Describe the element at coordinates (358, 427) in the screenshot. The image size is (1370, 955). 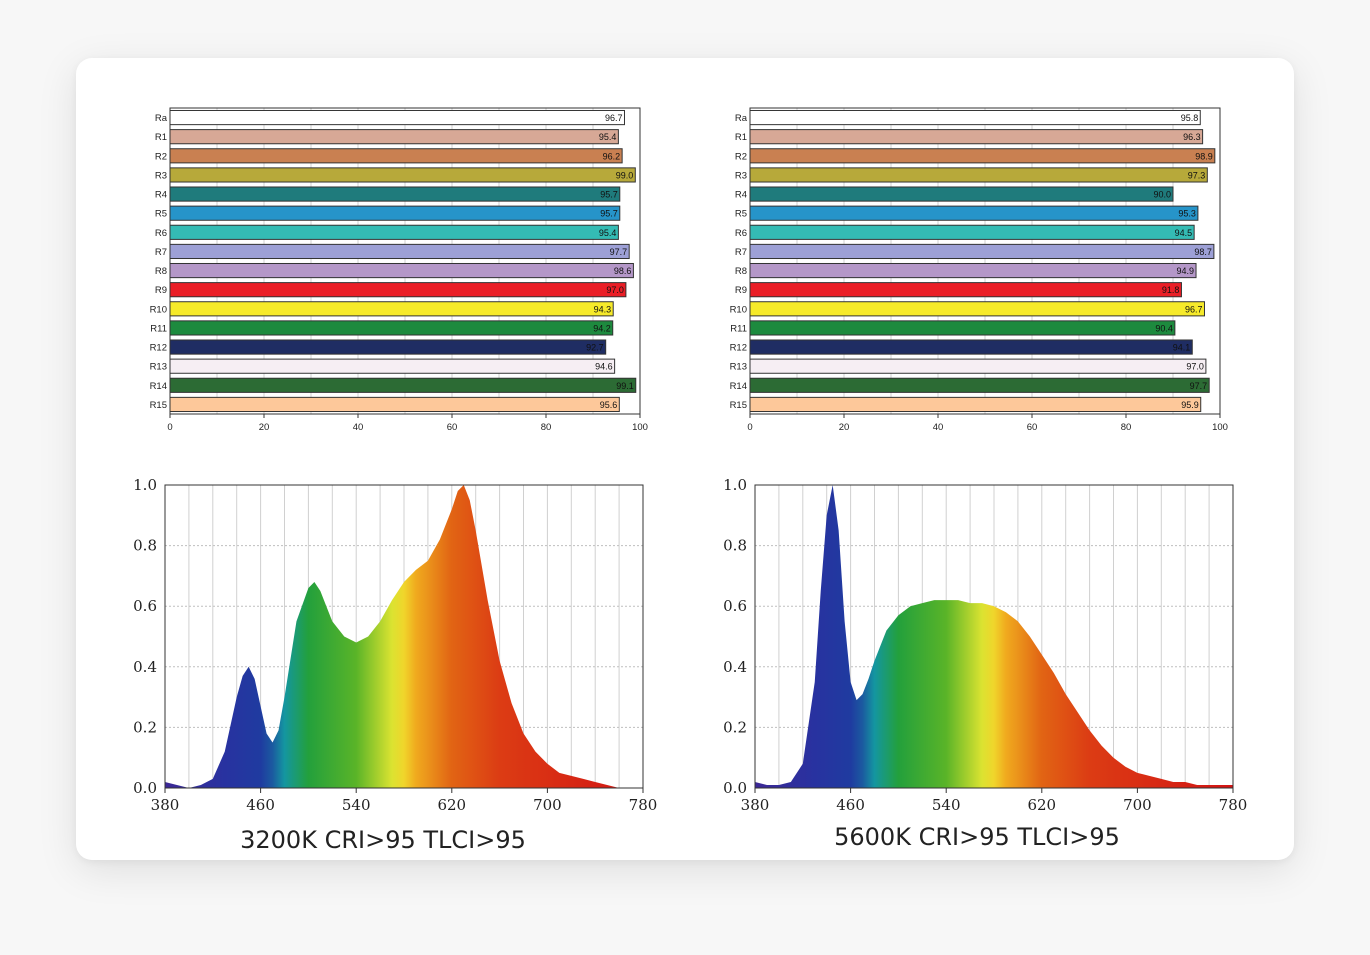
I see `x-tick-label: 40` at that location.